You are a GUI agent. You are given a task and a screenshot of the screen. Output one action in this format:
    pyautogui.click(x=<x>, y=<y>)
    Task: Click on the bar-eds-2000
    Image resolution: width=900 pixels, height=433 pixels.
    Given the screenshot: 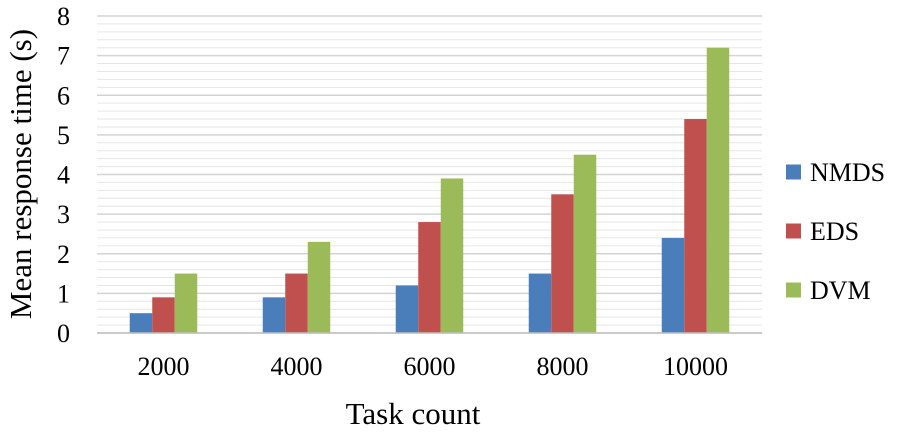 What is the action you would take?
    pyautogui.click(x=163, y=315)
    